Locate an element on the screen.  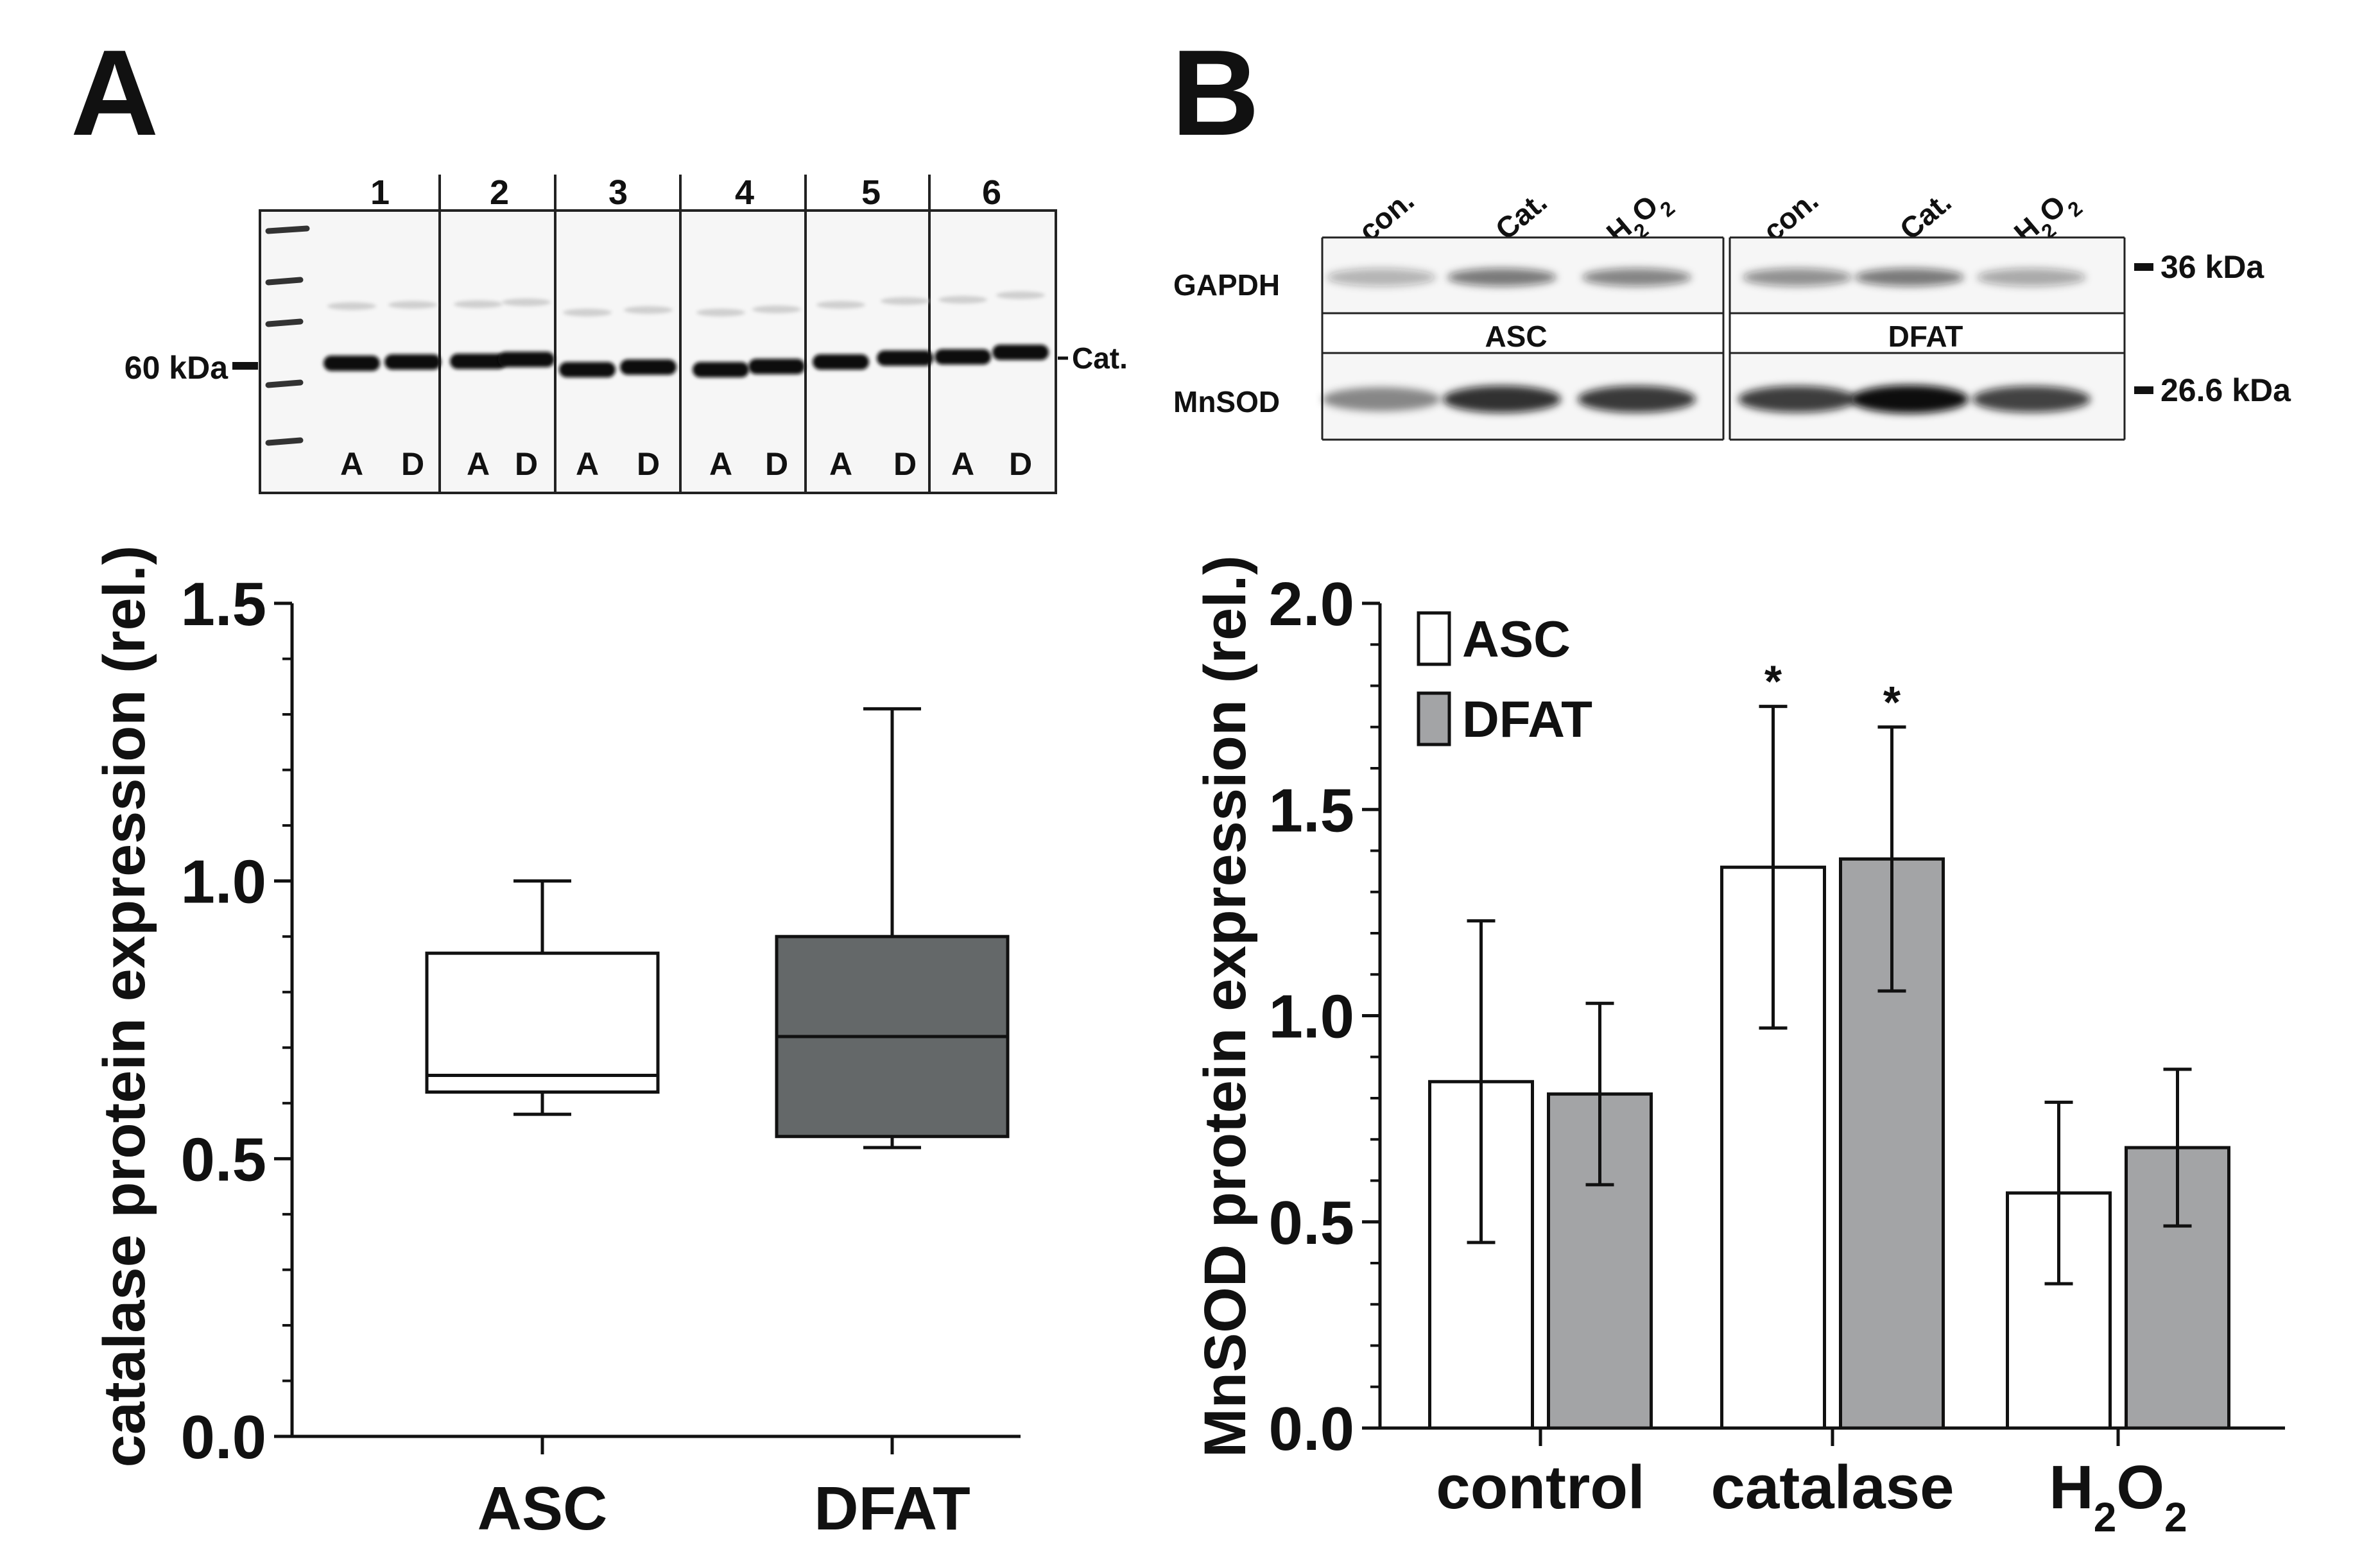
lane-number-1: 1 is located at coordinates (380, 192).